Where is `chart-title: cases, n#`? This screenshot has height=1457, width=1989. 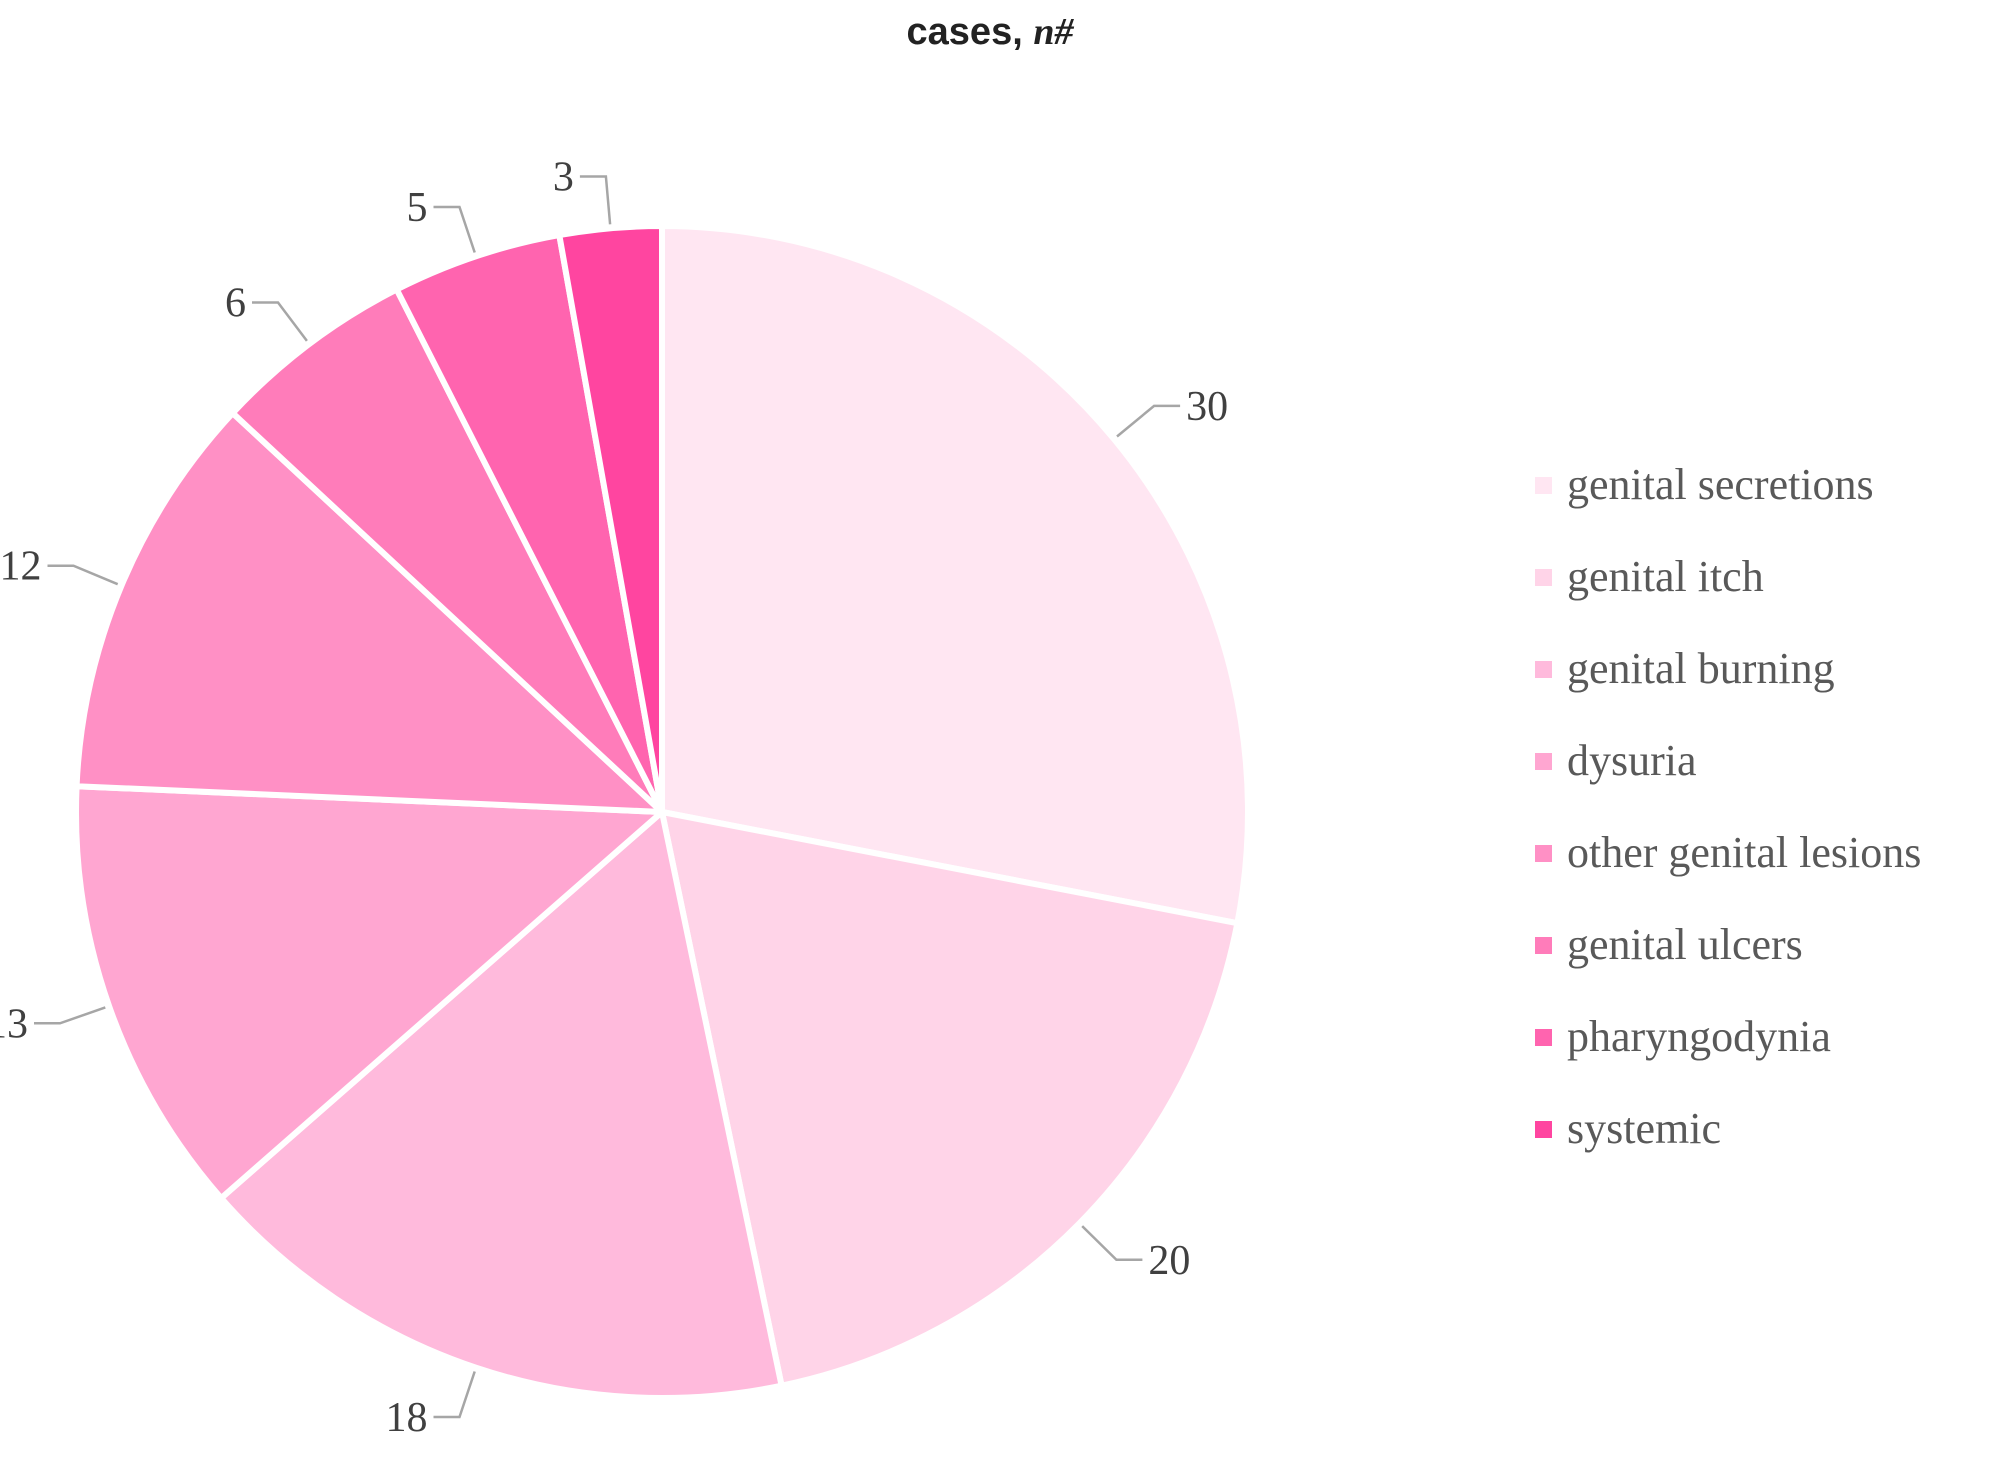
chart-title: cases, n# is located at coordinates (990, 32).